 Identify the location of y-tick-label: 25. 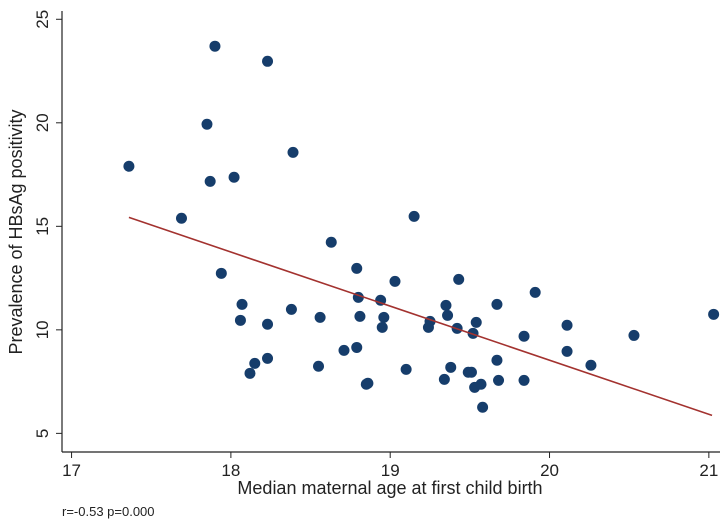
(42, 19).